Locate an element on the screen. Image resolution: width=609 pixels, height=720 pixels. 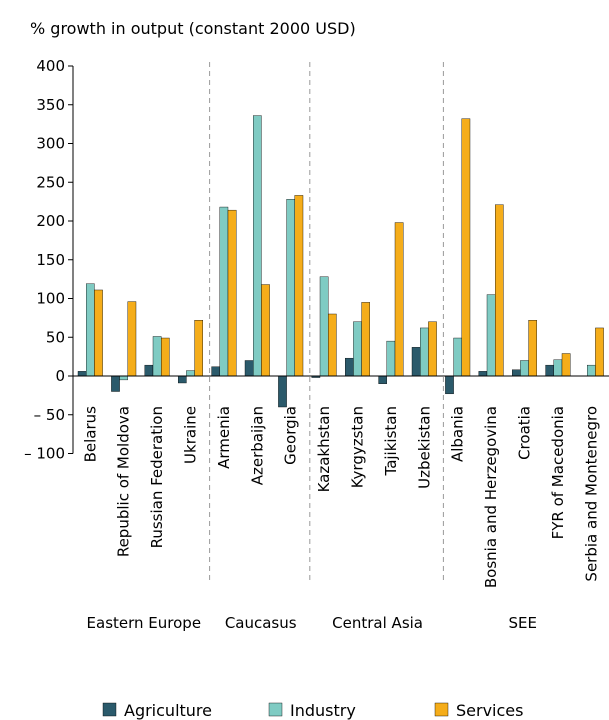
category-label-russian-federation: Russian Federation is located at coordinates (157, 477).